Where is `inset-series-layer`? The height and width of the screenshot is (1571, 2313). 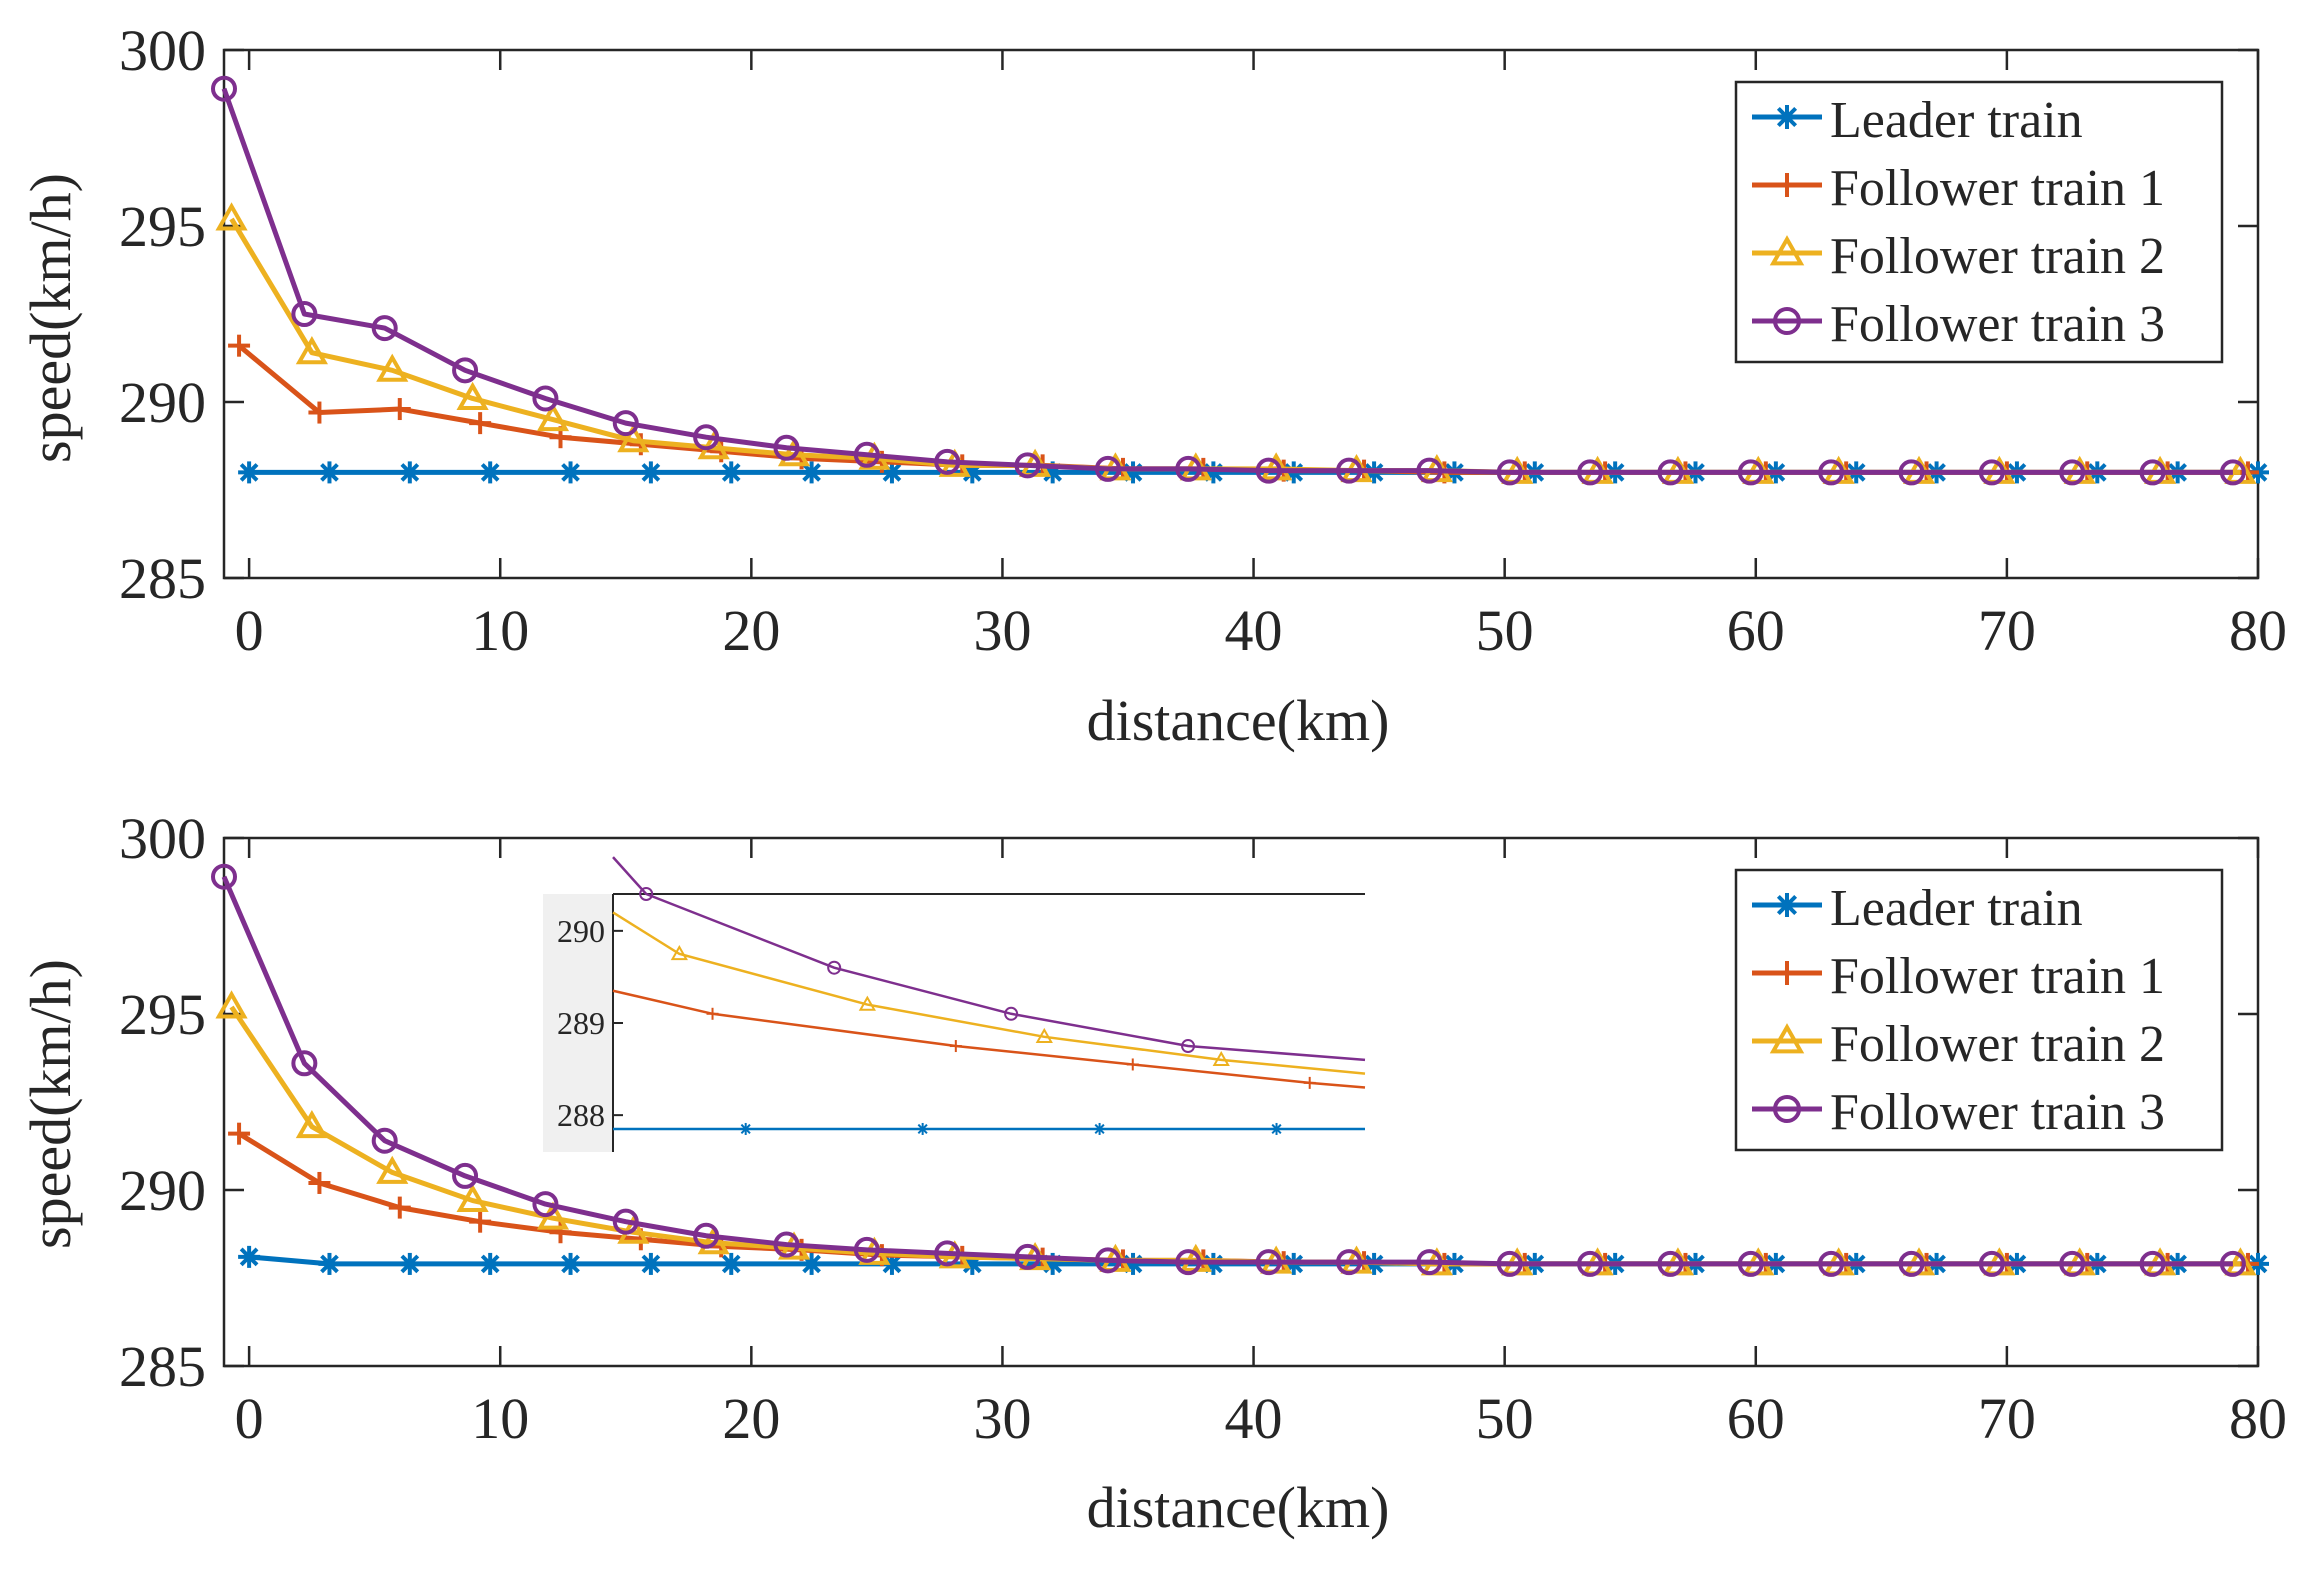 inset-series-layer is located at coordinates (989, 995).